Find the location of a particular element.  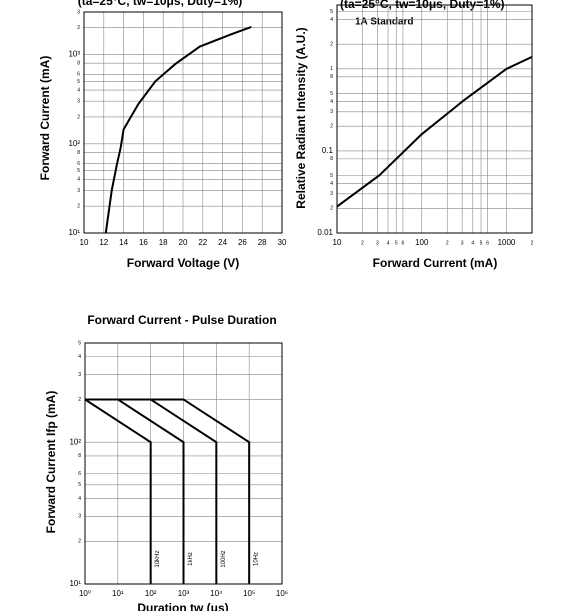

x-tick-label: 10⁰ is located at coordinates (85, 593).